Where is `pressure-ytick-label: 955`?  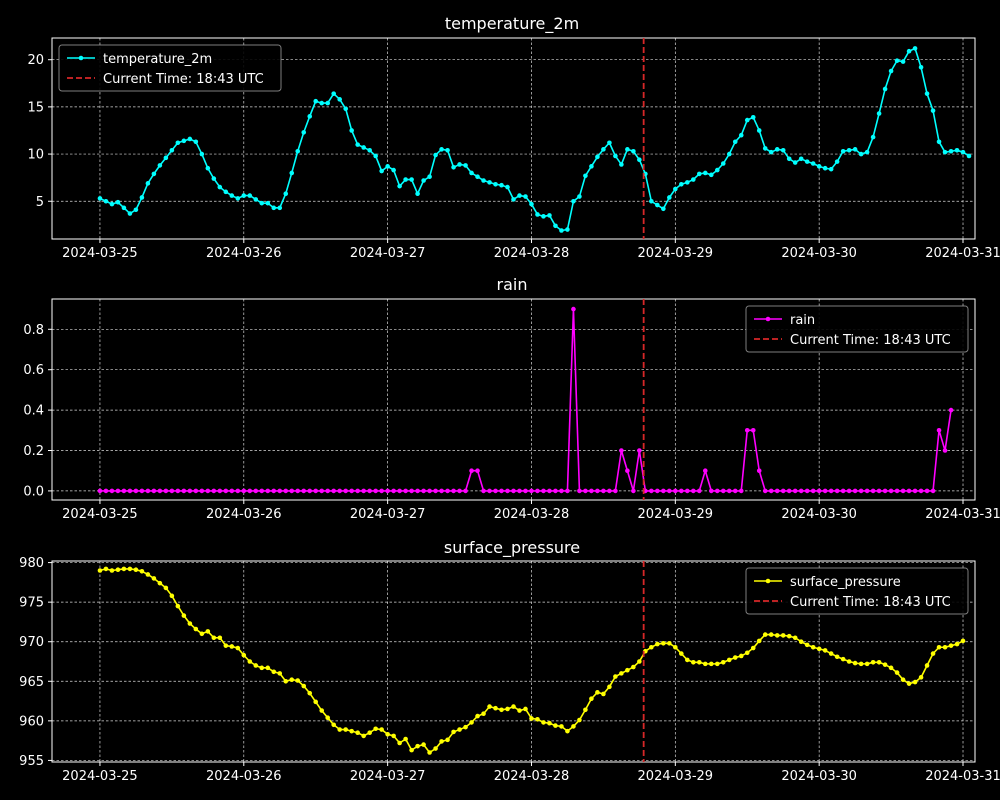
pressure-ytick-label: 955 is located at coordinates (31, 761).